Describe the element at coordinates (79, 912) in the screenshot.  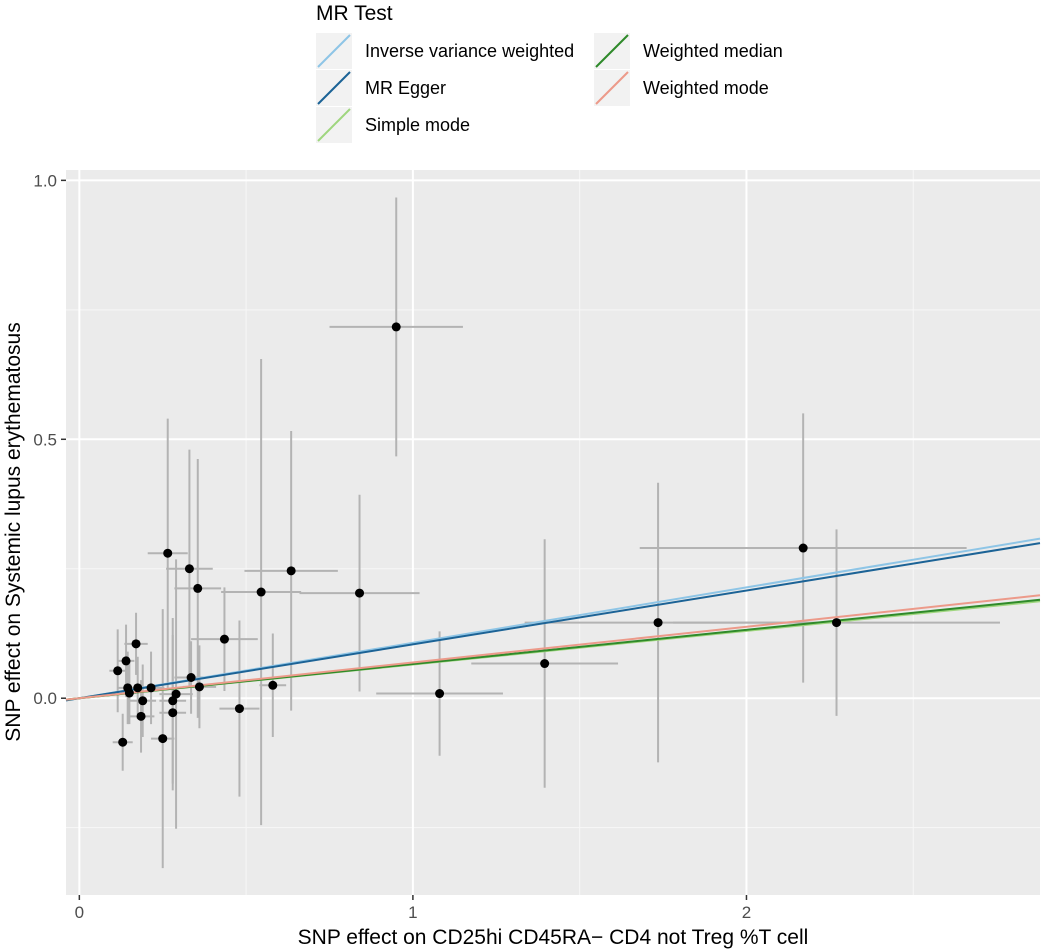
I see `x-tick-label: 0` at that location.